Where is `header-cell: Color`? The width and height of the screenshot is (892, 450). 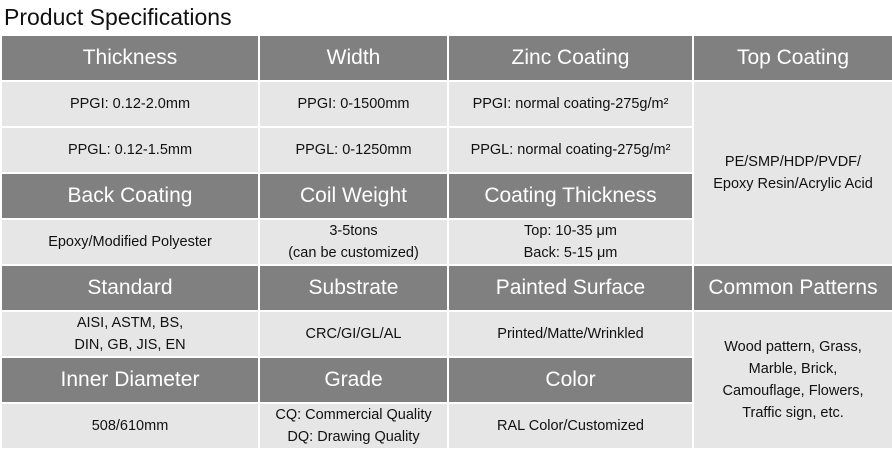
header-cell: Color is located at coordinates (570, 380).